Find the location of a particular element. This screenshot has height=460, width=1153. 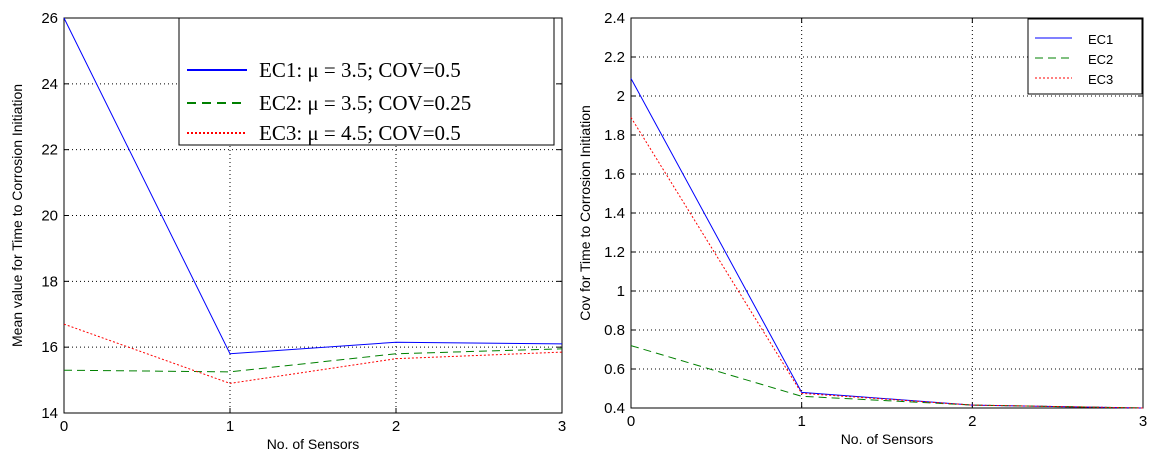

y-tick-label: 24 is located at coordinates (49, 84).